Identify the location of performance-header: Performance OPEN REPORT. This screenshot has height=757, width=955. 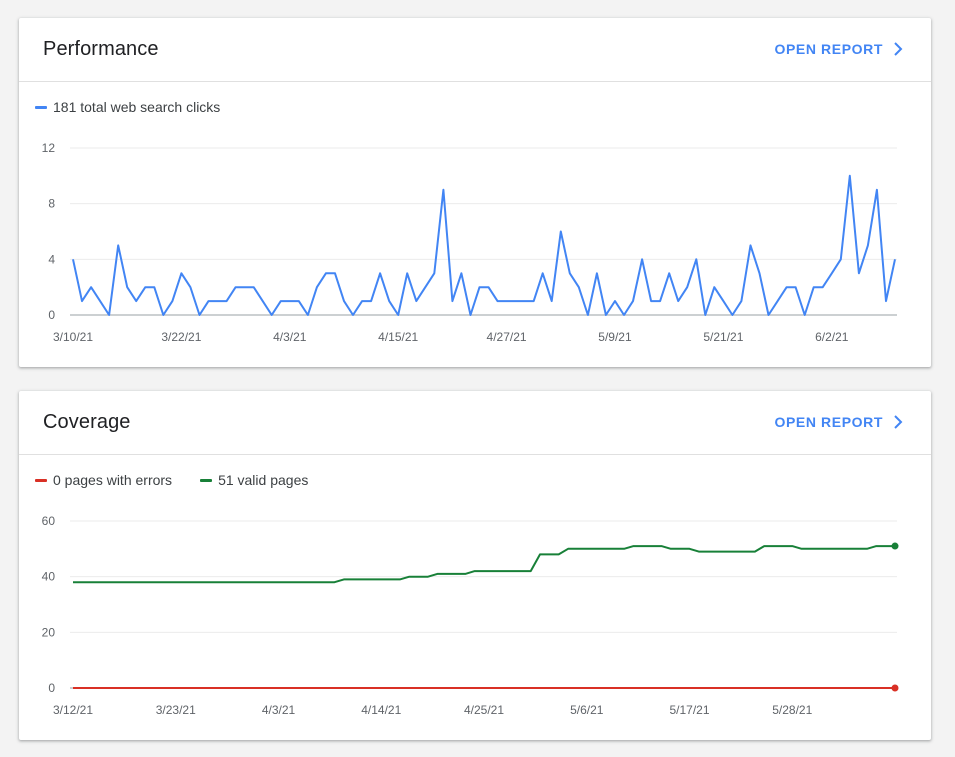
(475, 50).